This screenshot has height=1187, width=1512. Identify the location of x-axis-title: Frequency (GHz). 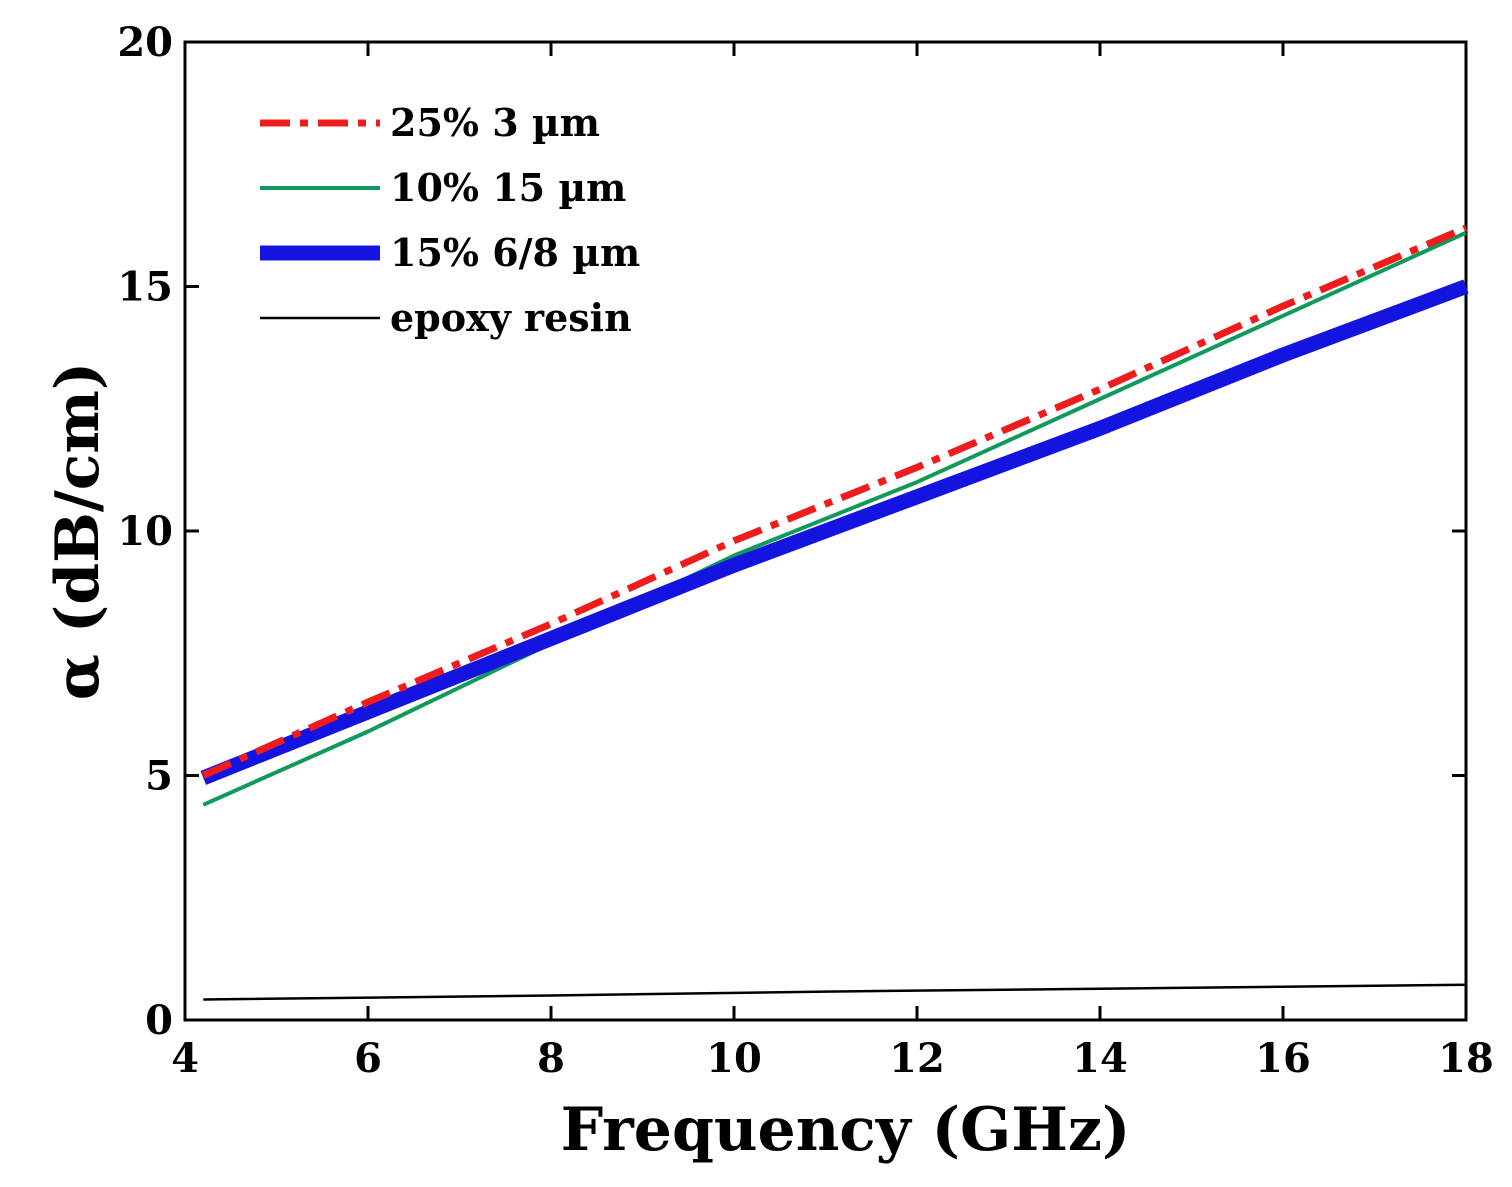
(846, 1130).